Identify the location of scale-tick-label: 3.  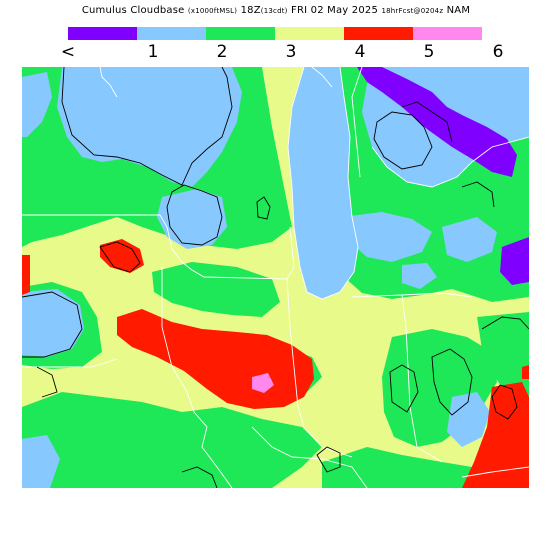
(291, 52).